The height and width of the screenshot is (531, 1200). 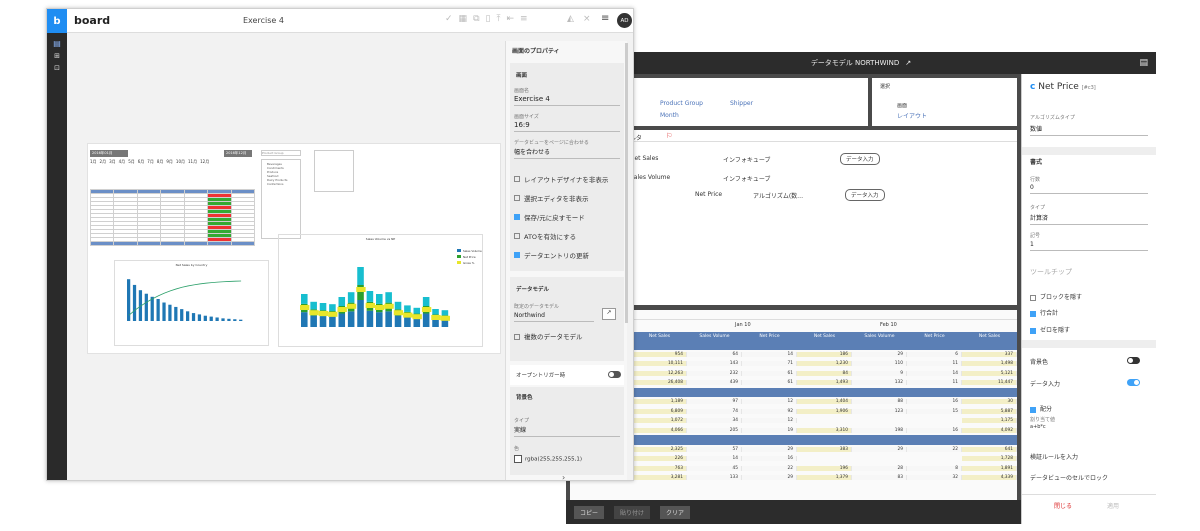 What do you see at coordinates (1089, 189) in the screenshot?
I see `decimals-field: 0` at bounding box center [1089, 189].